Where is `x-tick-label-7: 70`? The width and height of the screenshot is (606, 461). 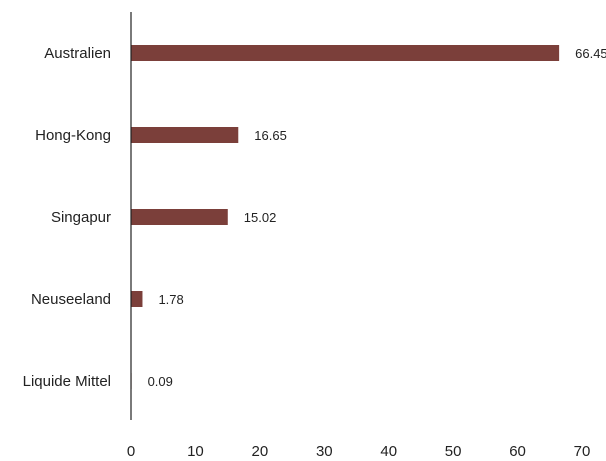 x-tick-label-7: 70 is located at coordinates (582, 451).